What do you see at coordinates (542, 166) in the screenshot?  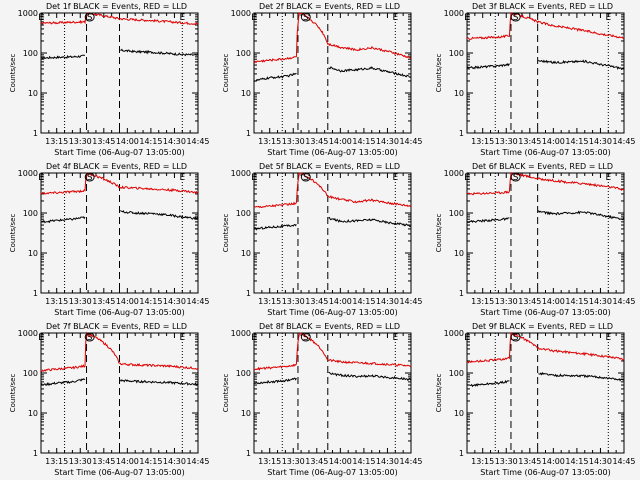 I see `panel-title: Det 6f BLACK = Events, RED = LLD` at bounding box center [542, 166].